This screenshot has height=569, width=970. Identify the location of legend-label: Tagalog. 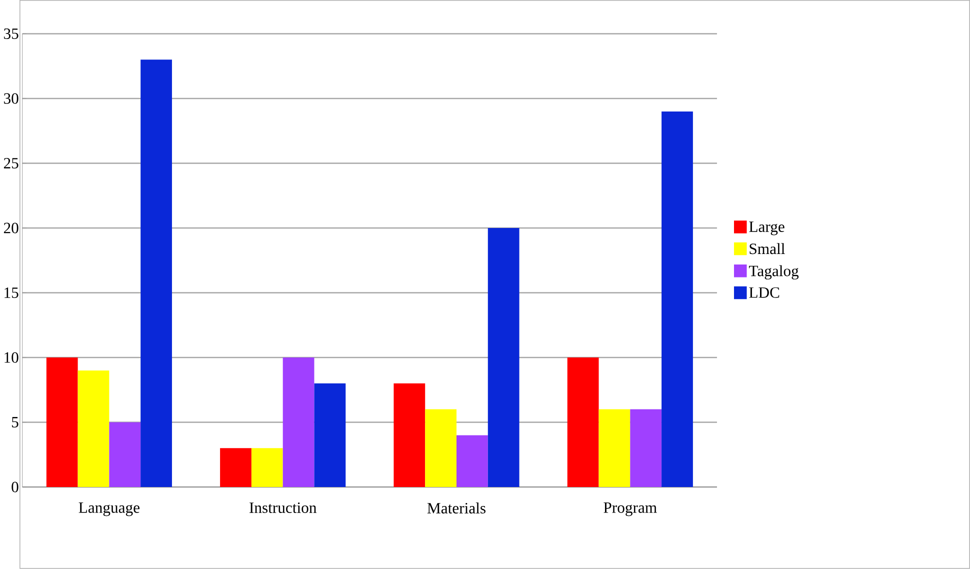
(773, 272).